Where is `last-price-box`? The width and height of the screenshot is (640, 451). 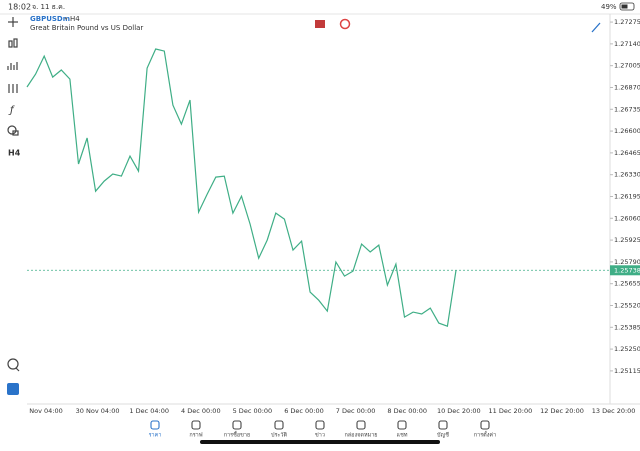 last-price-box is located at coordinates (625, 270).